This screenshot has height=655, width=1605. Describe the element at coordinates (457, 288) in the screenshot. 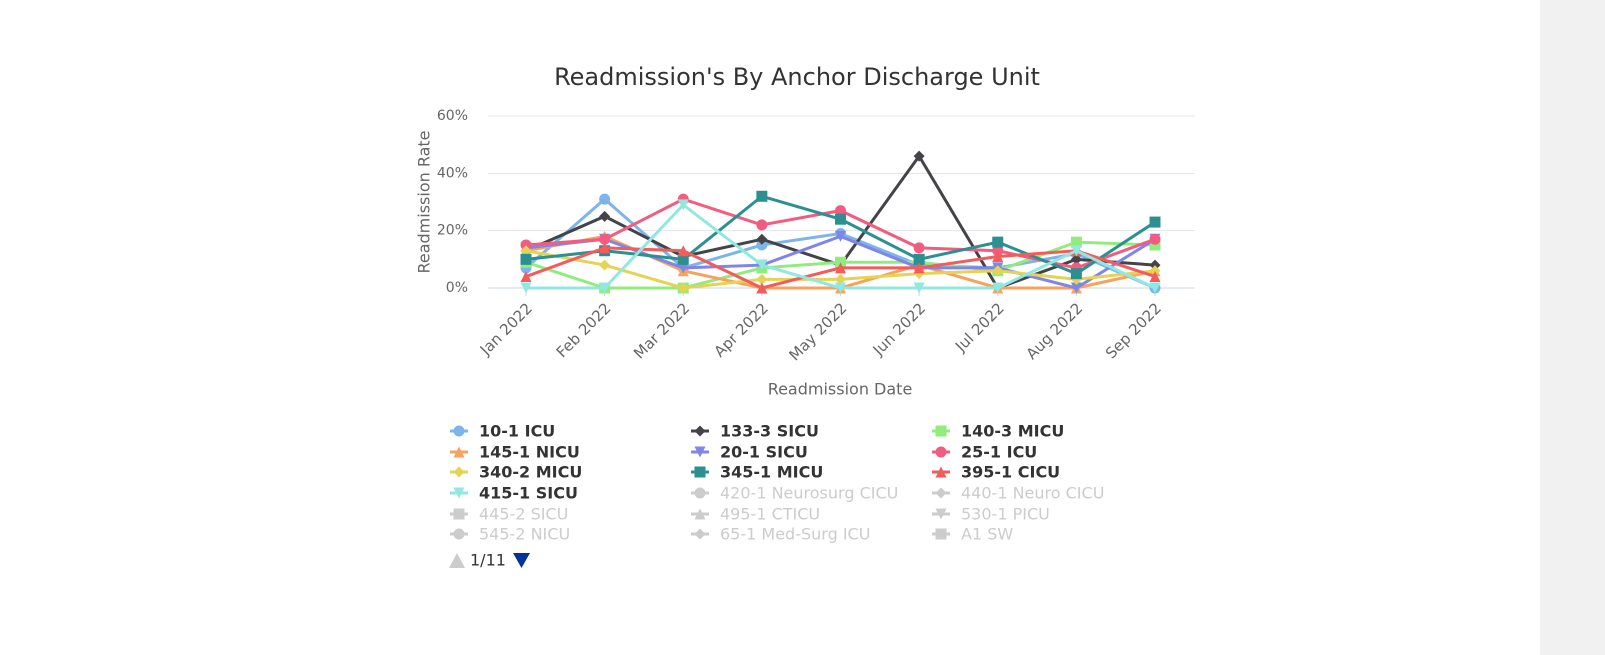

I see `y-tick-label: 0%` at that location.